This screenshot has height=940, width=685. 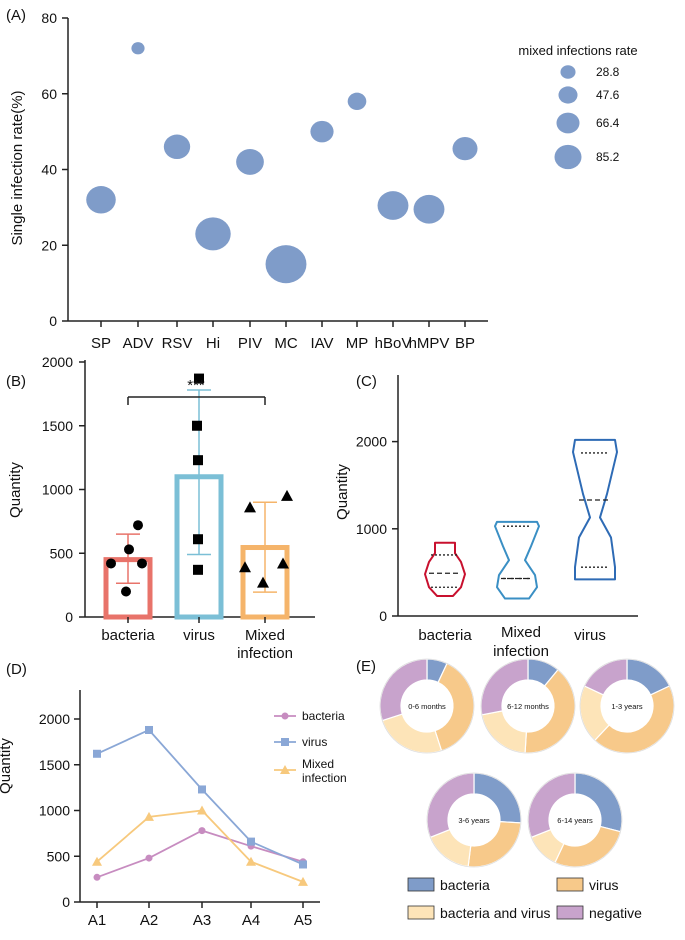 I want to click on panel-b-ytick-label: 1000, so click(x=57, y=490).